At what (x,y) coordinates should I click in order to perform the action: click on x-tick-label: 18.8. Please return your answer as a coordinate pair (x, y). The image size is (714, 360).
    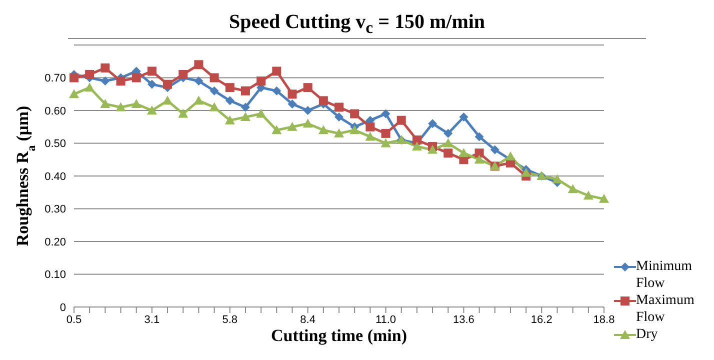
    Looking at the image, I should click on (604, 320).